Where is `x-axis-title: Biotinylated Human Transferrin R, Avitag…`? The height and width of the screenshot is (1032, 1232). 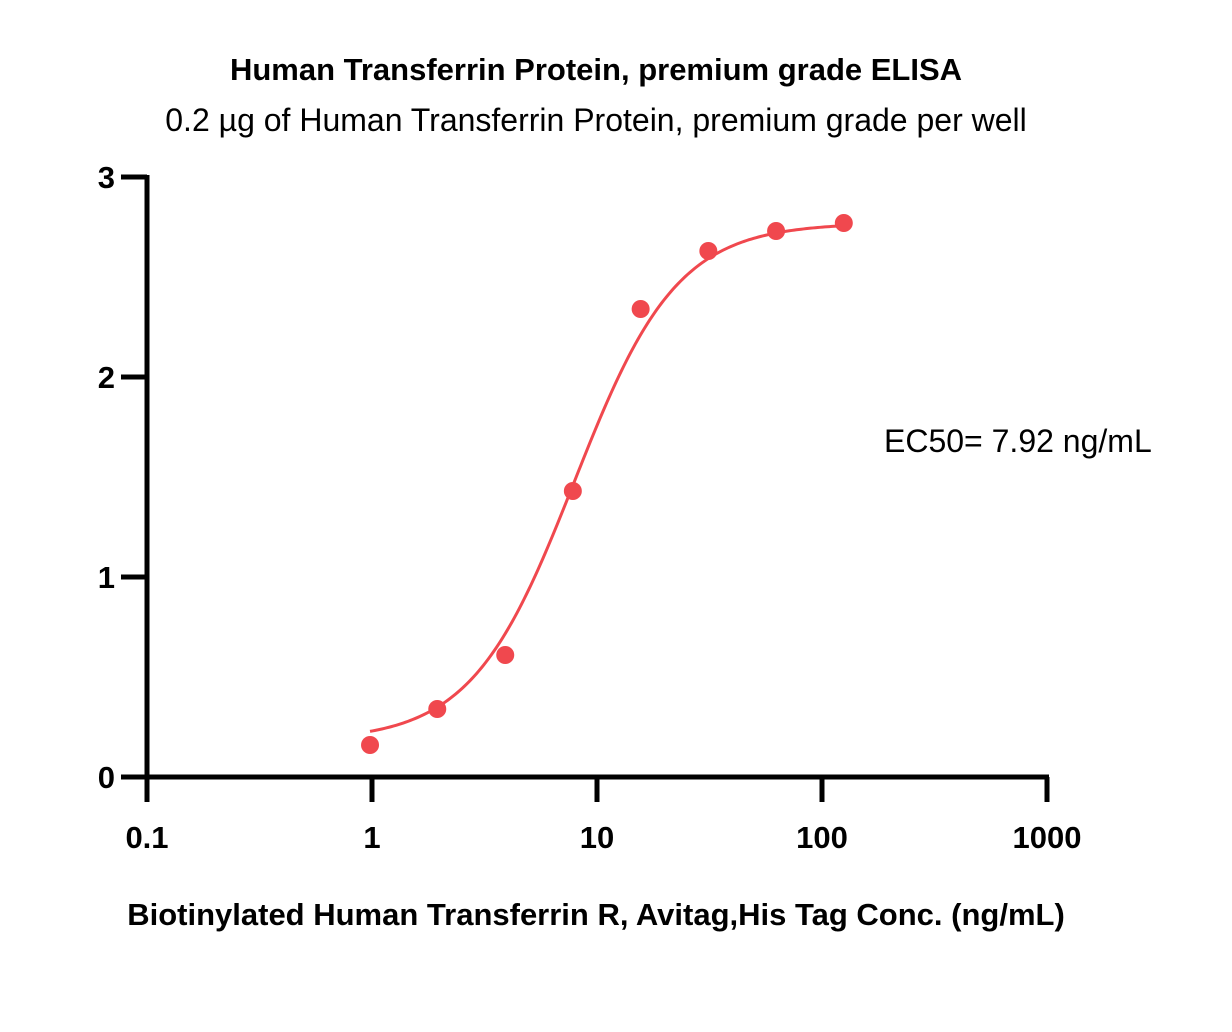
x-axis-title: Biotinylated Human Transferrin R, Avitag… is located at coordinates (596, 914).